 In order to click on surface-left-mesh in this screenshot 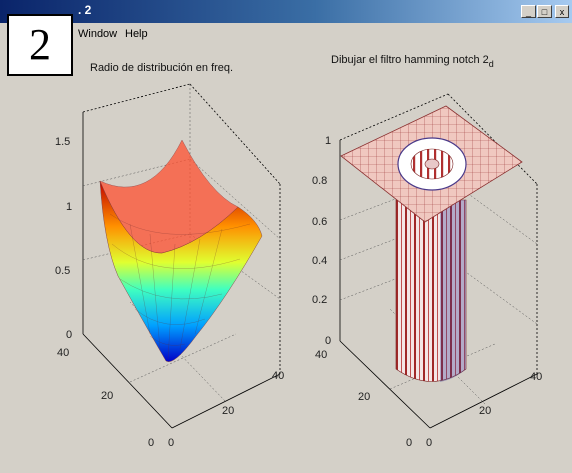, I will do `click(180, 286)`.